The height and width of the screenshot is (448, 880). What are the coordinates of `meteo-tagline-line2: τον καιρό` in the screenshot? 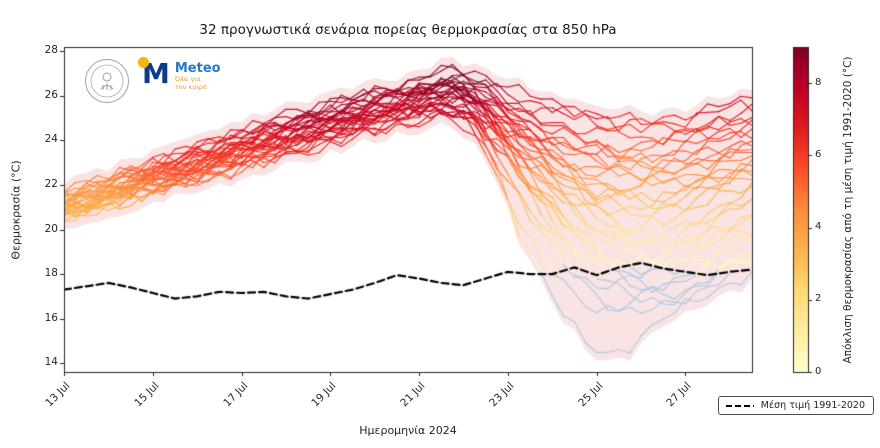 It's located at (190, 87).